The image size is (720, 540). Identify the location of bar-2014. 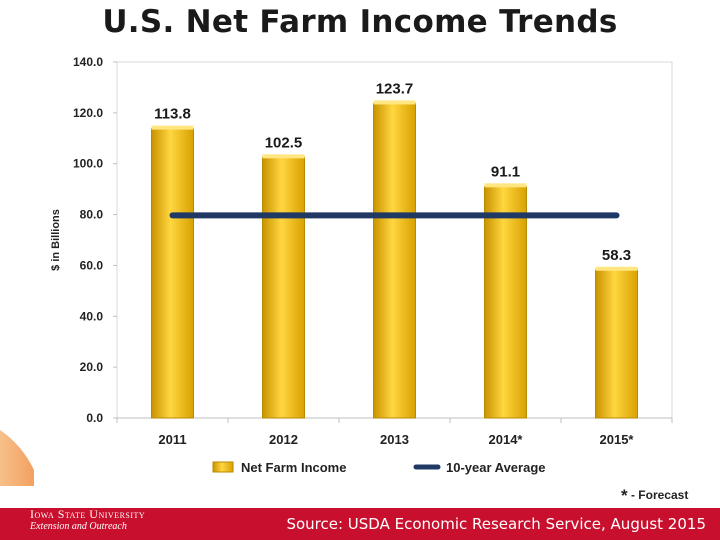
(505, 302).